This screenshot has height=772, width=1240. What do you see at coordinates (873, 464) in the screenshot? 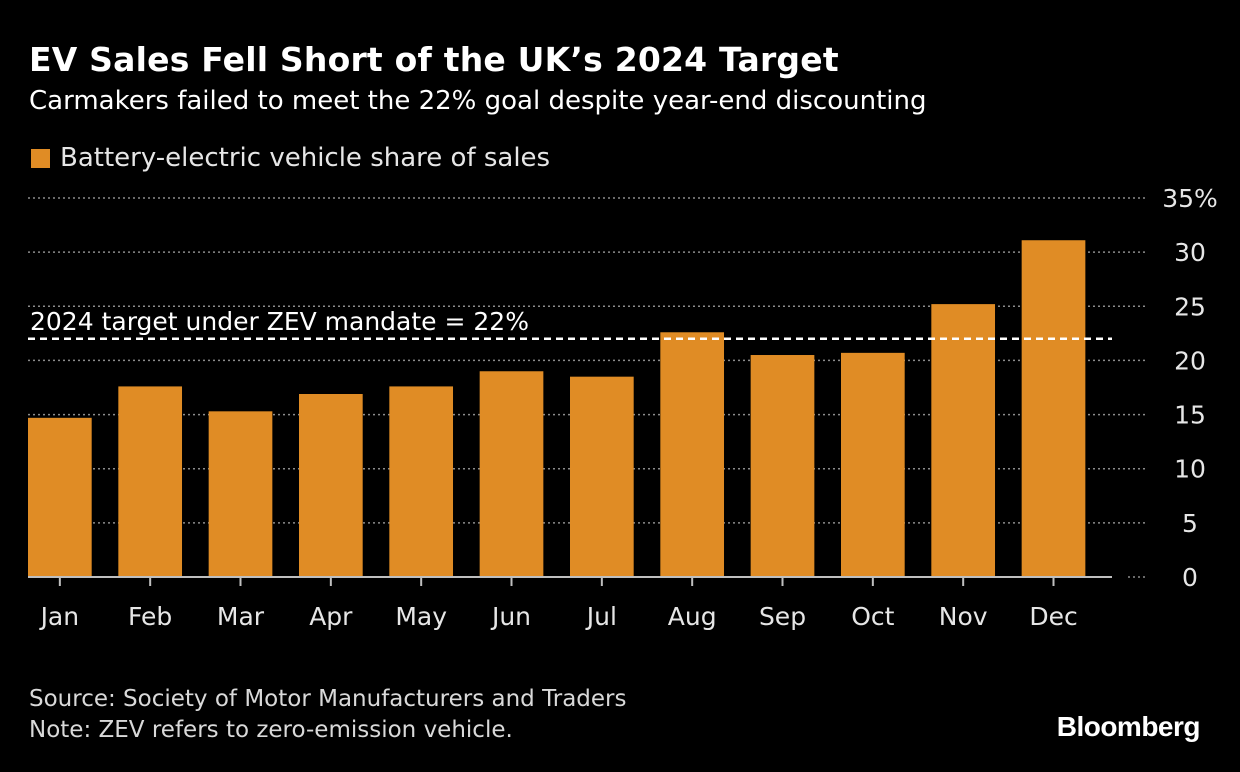
I see `bar-oct` at bounding box center [873, 464].